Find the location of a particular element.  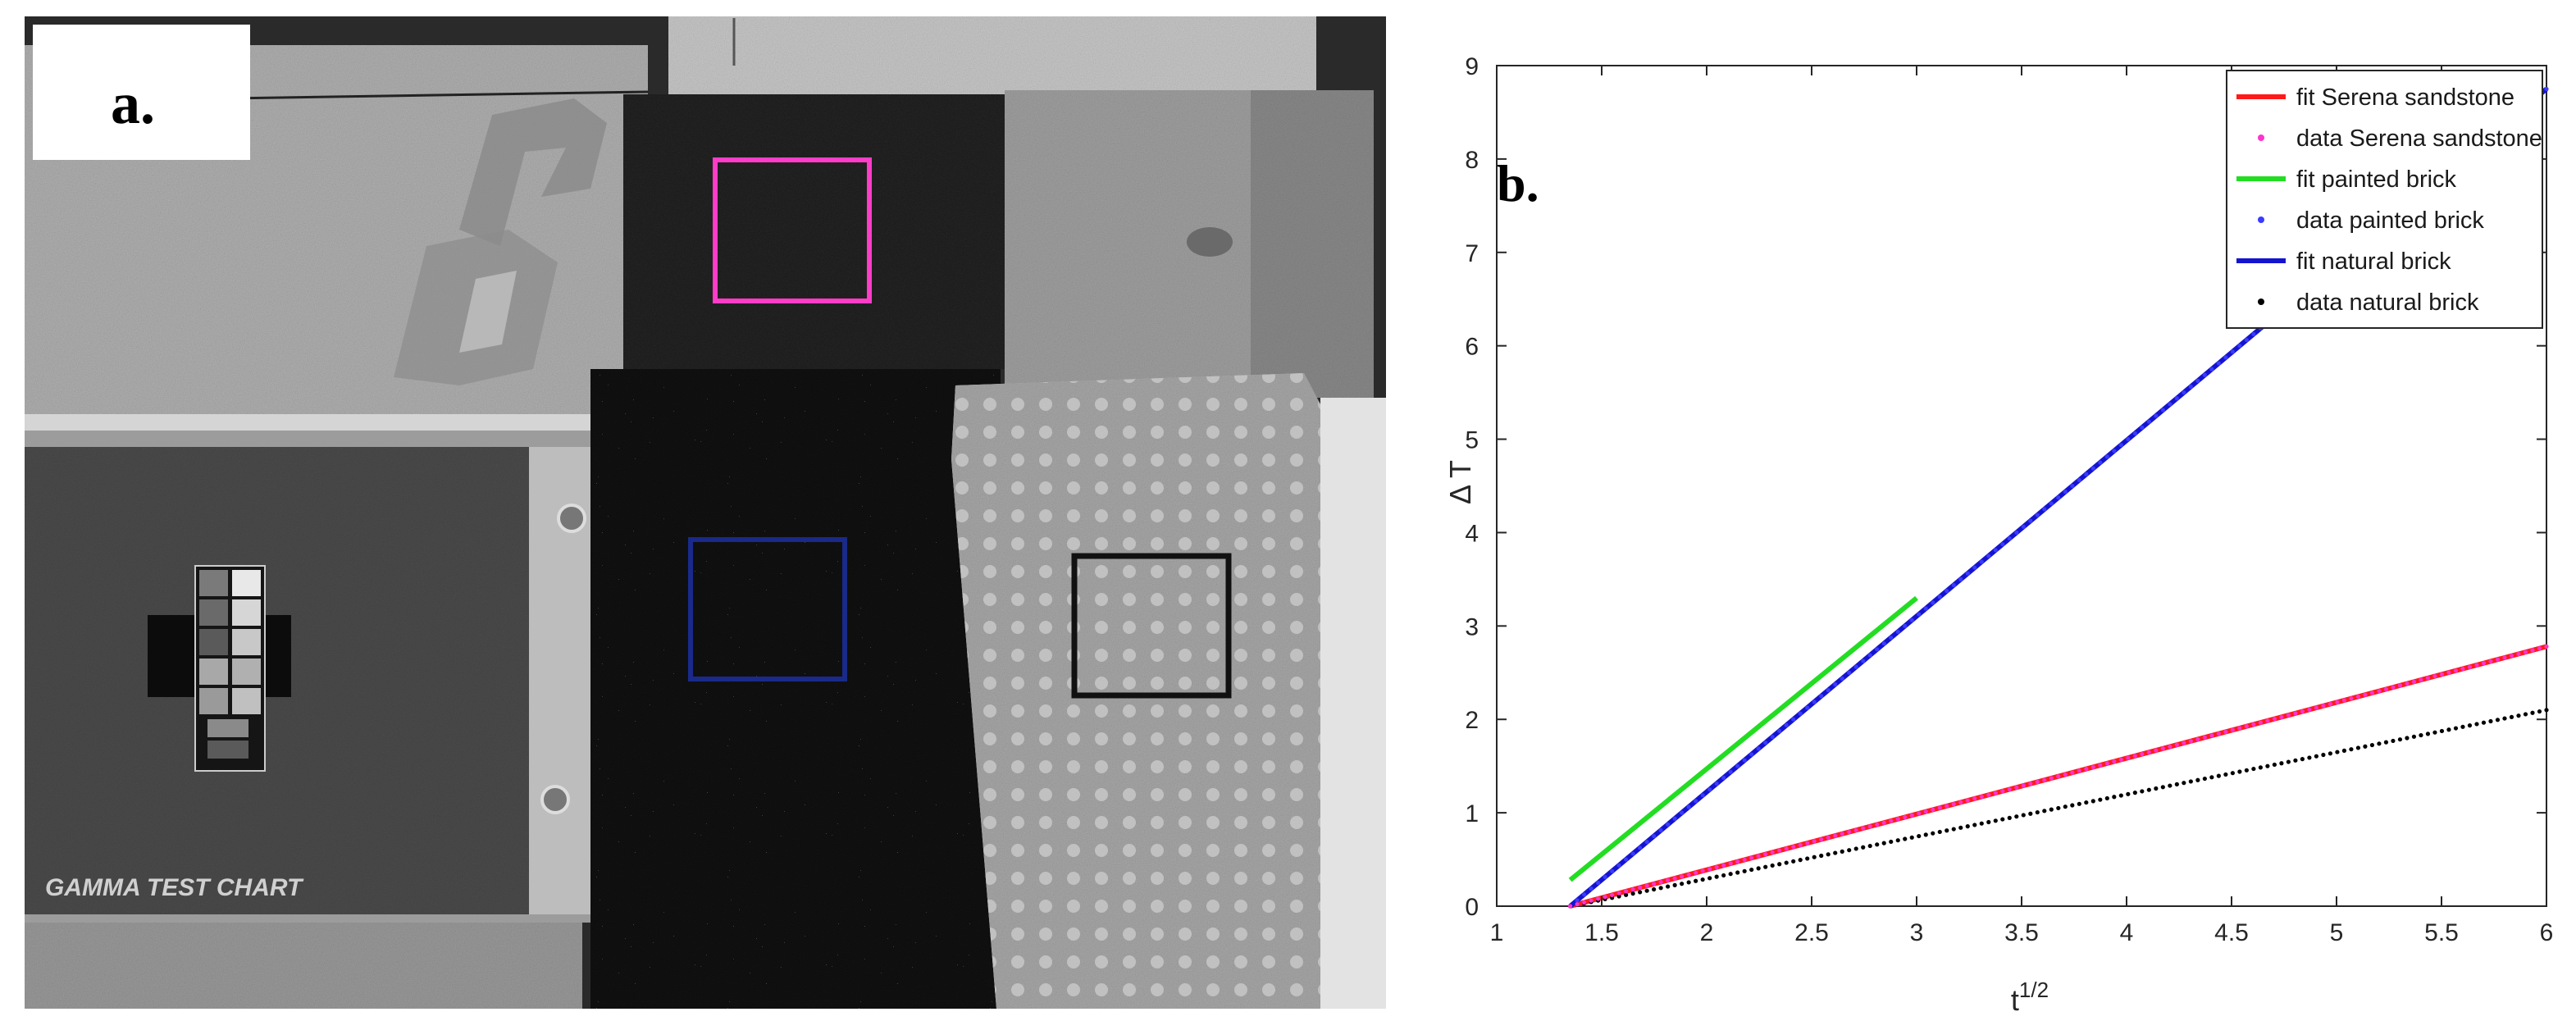

legend-label: fit painted brick is located at coordinates (2376, 179).